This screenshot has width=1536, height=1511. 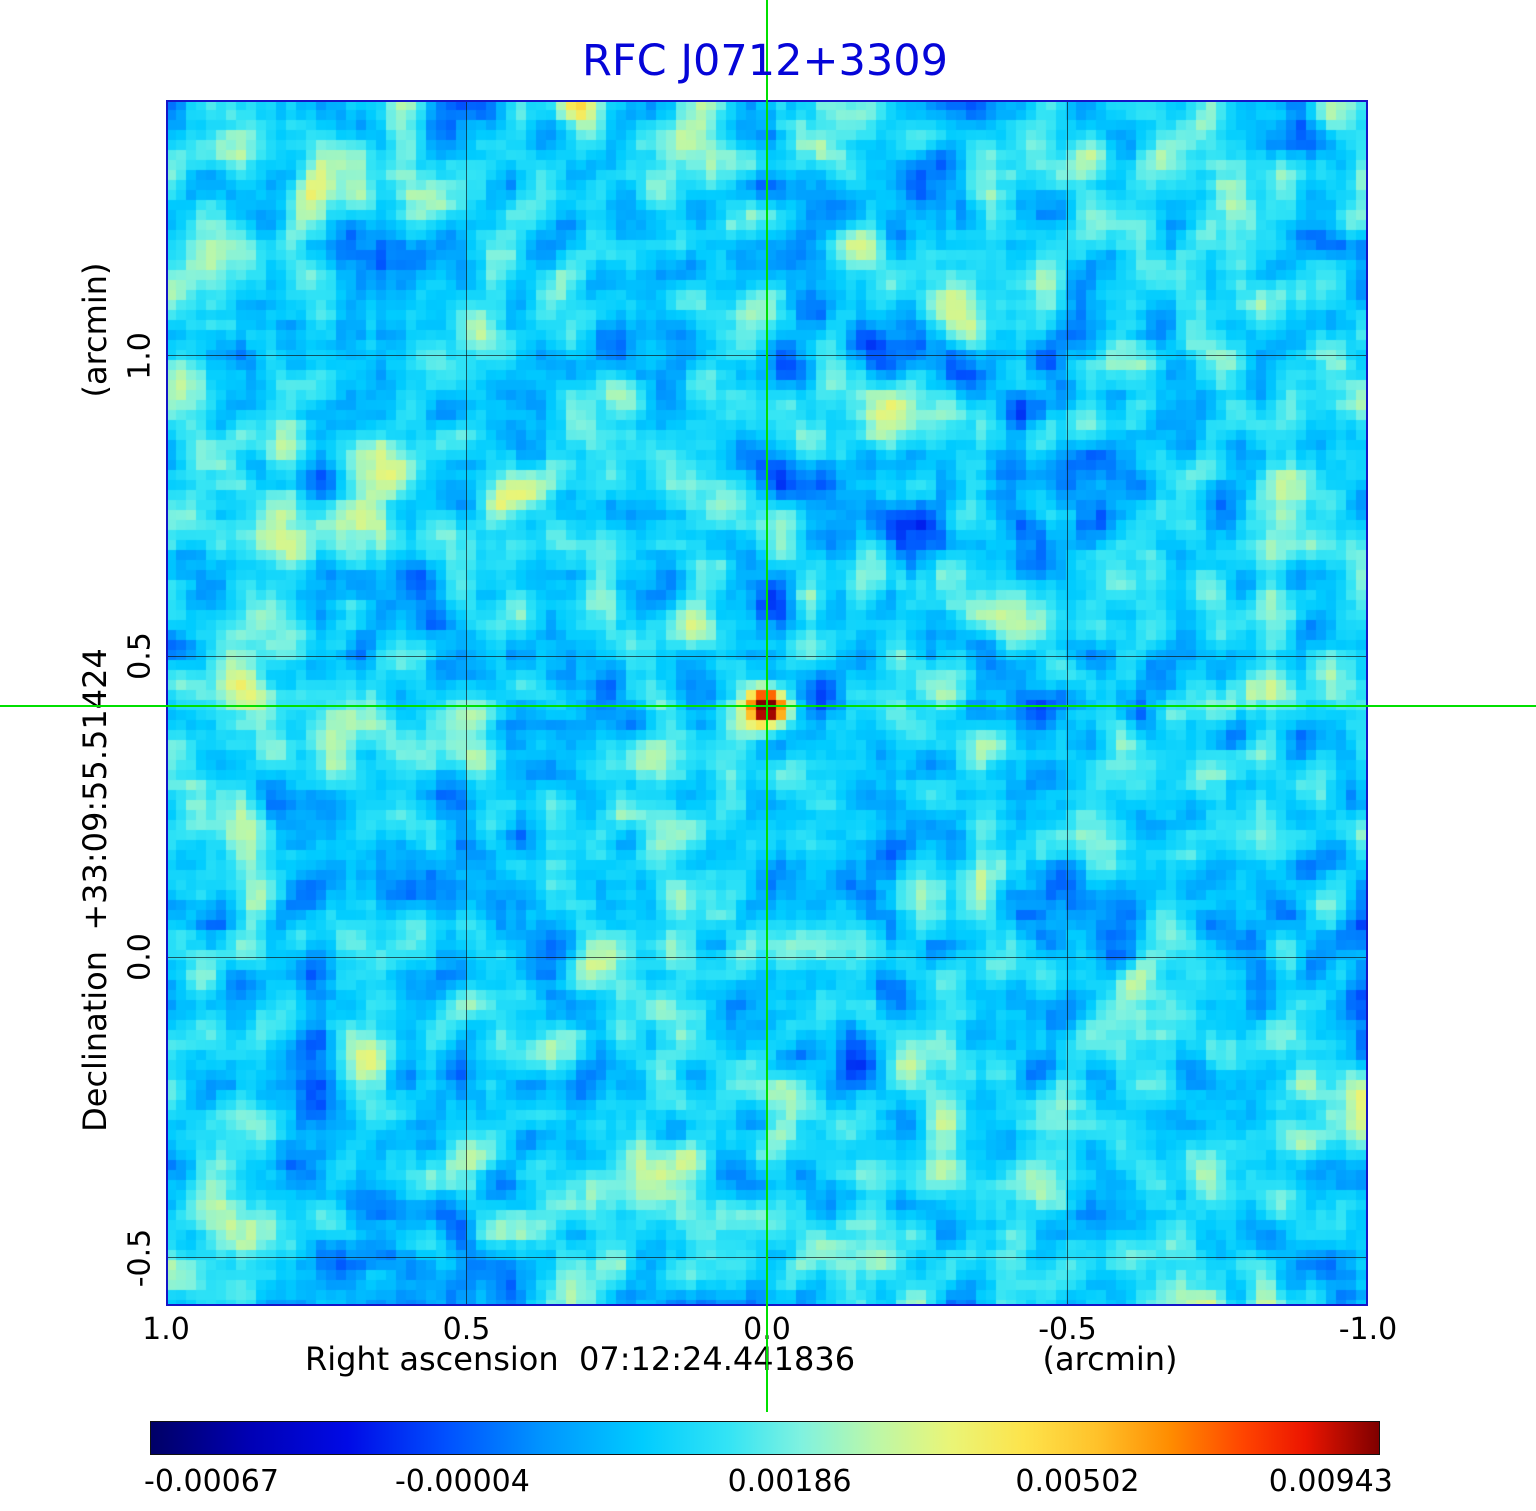 What do you see at coordinates (580, 1359) in the screenshot?
I see `x-axis-label: Right ascension 07:12:24.441836` at bounding box center [580, 1359].